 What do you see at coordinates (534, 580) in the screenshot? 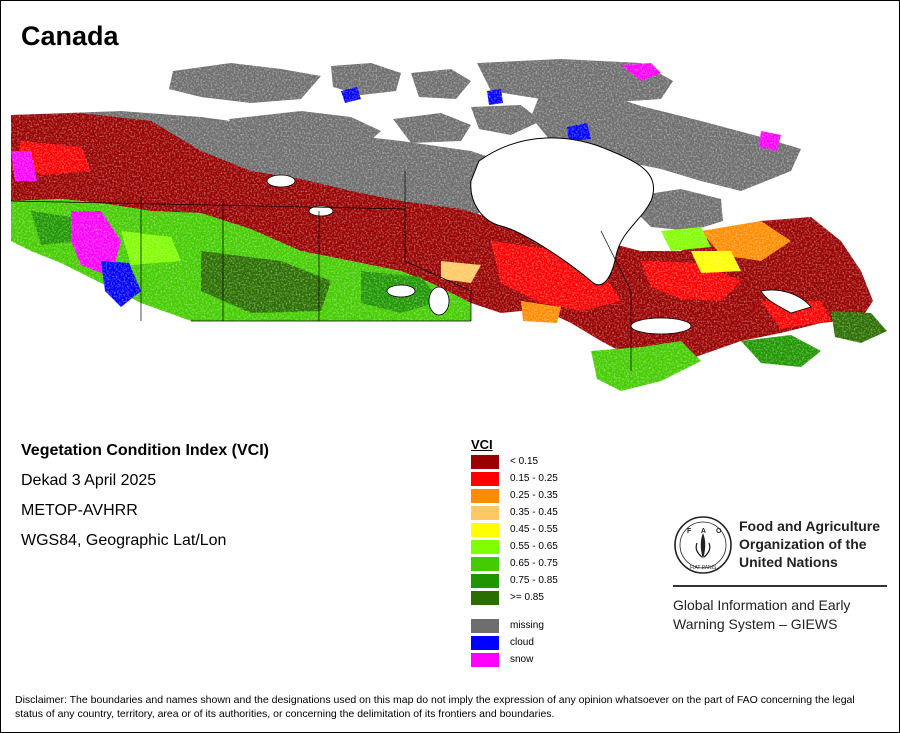
I see `legend-label: 0.75 - 0.85` at bounding box center [534, 580].